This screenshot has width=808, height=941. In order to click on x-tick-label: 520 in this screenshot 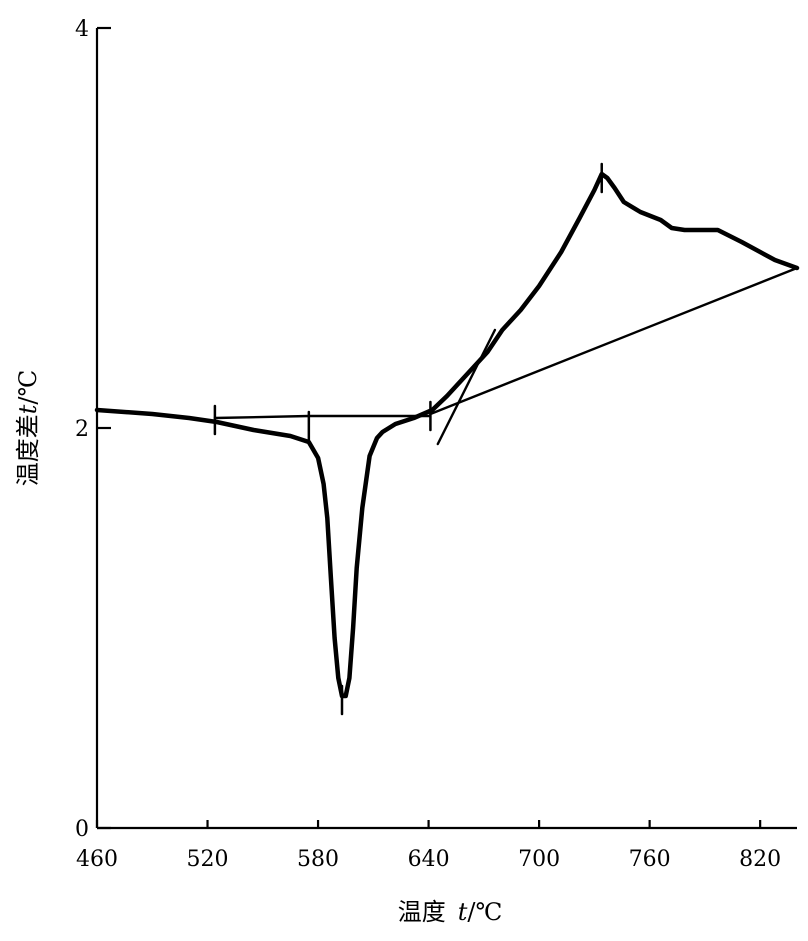, I will do `click(208, 859)`.